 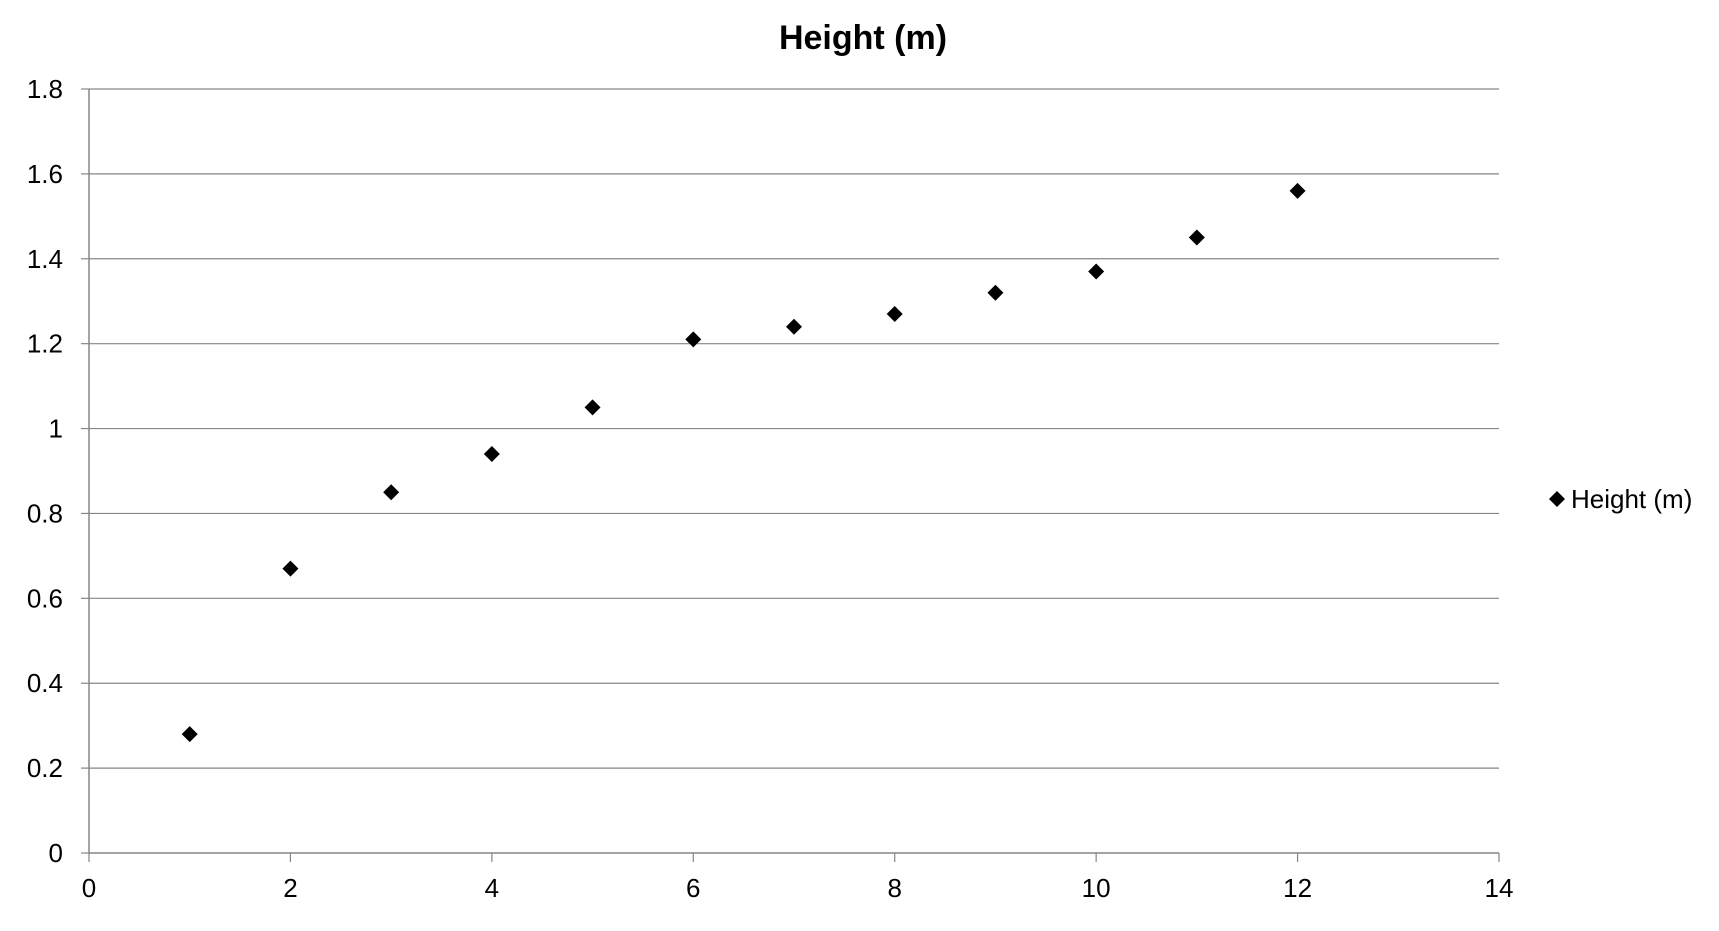 What do you see at coordinates (894, 888) in the screenshot?
I see `x-tick-label: 8` at bounding box center [894, 888].